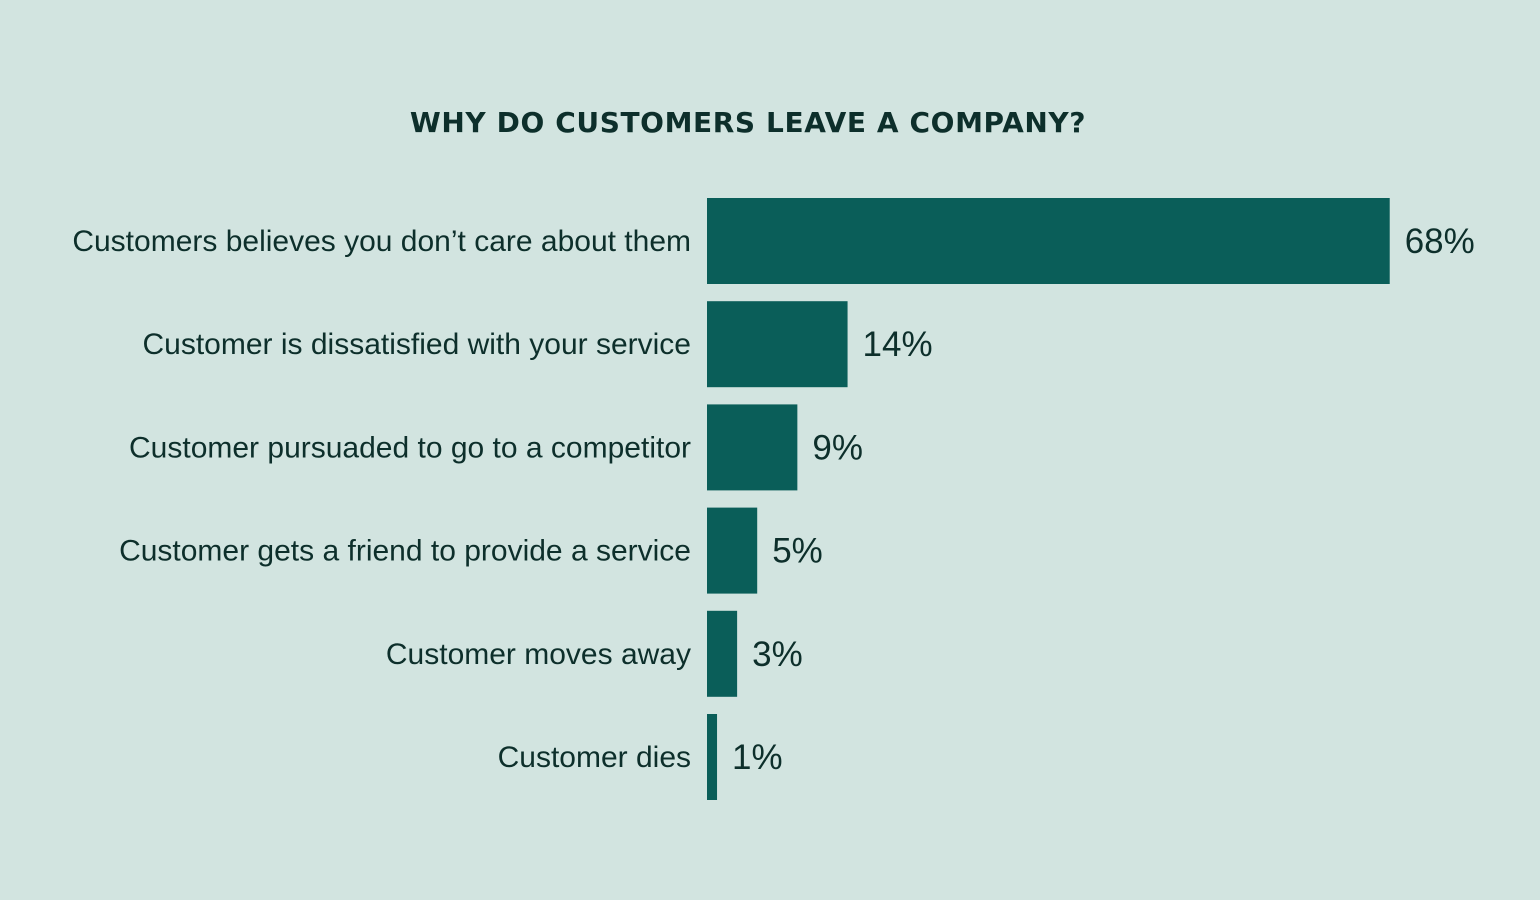  I want to click on category-label-3: Customer pursuaded to go to a competitor, so click(410, 447).